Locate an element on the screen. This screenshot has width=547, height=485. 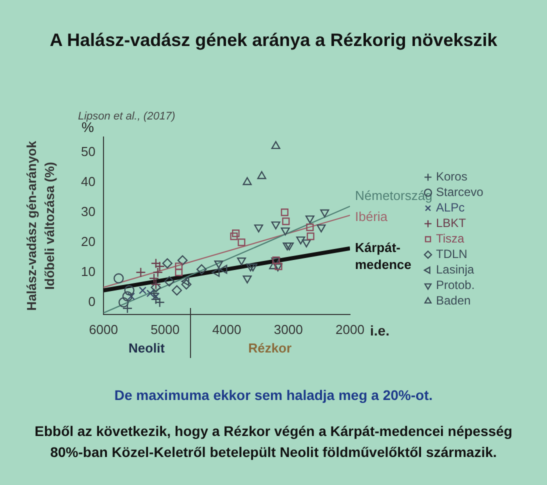
legend-label: LBKT is located at coordinates (451, 223).